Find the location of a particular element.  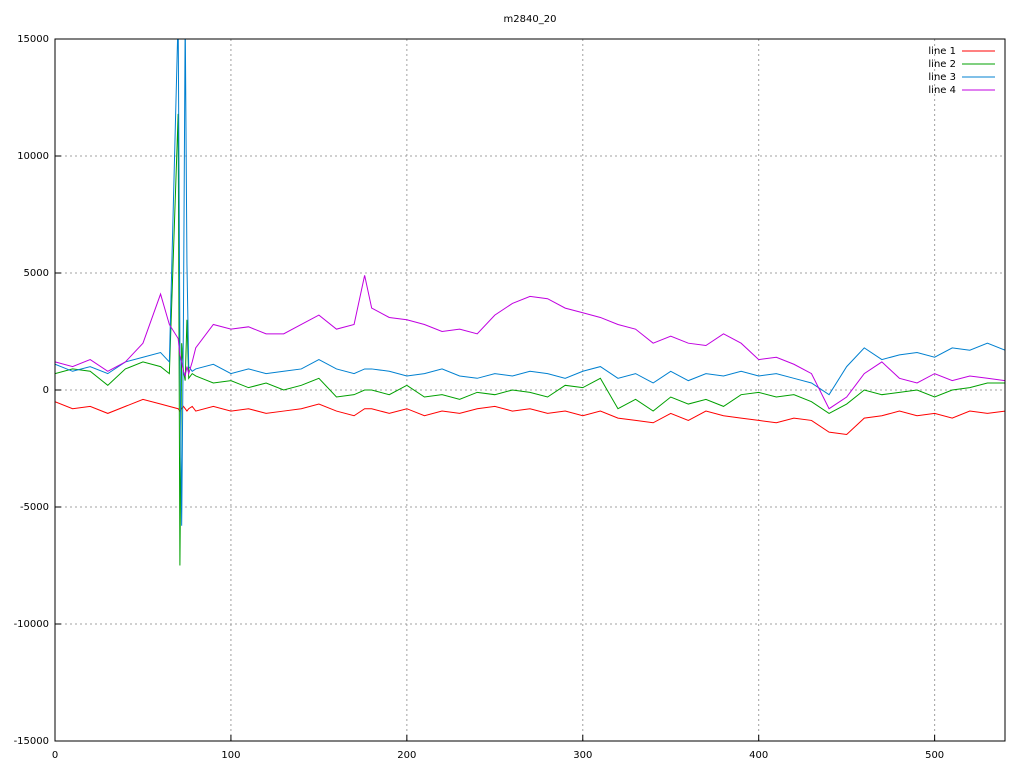

x-tick-label: 500 is located at coordinates (934, 755).